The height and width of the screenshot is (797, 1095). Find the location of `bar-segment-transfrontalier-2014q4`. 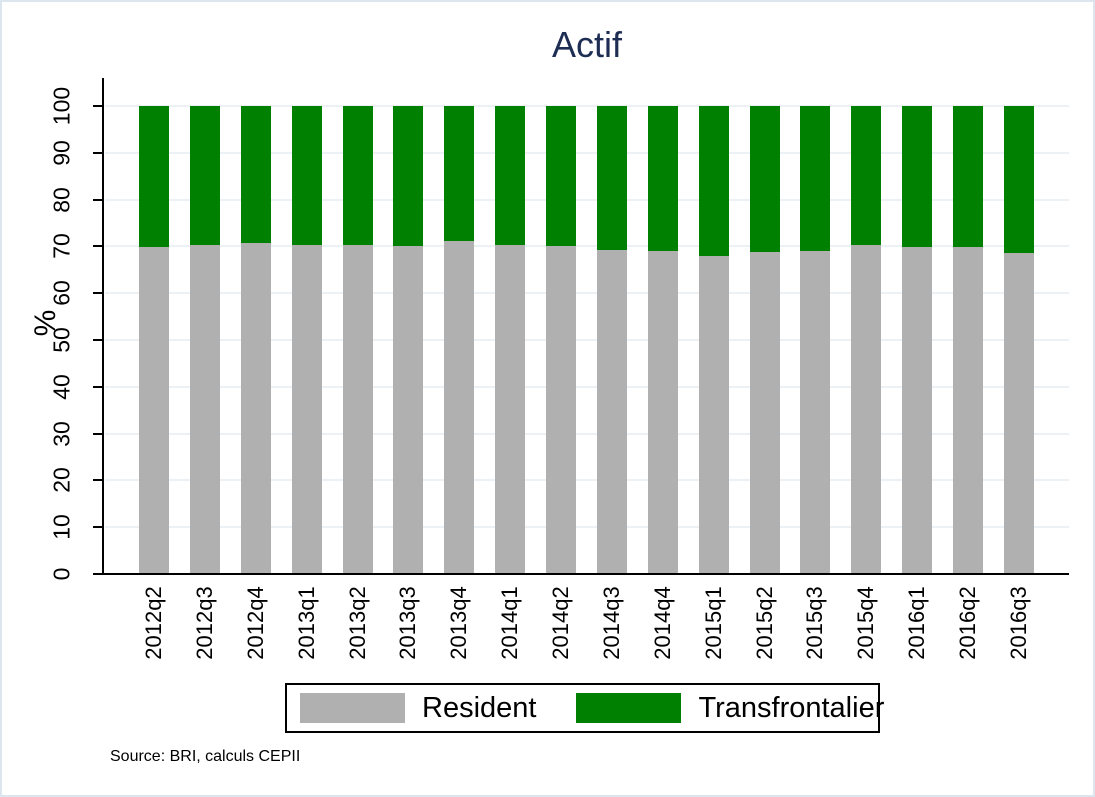

bar-segment-transfrontalier-2014q4 is located at coordinates (662, 178).